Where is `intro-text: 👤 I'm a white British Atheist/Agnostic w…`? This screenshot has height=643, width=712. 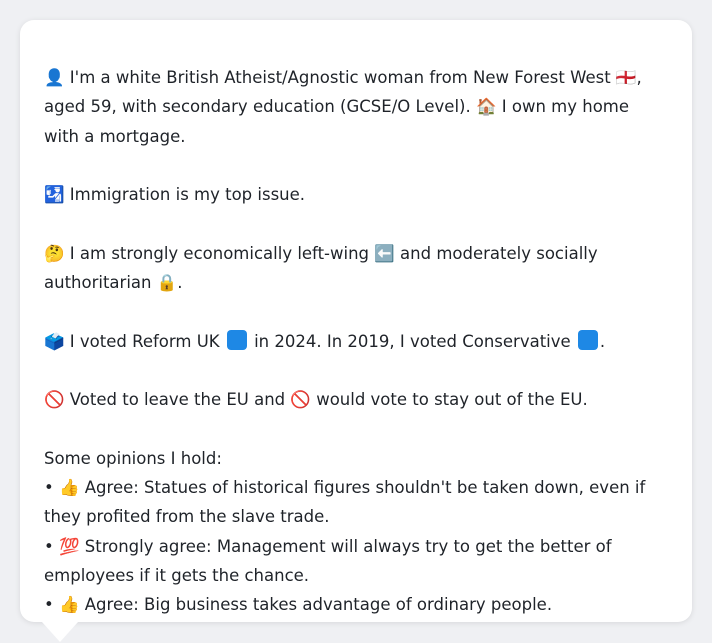 intro-text: 👤 I'm a white British Atheist/Agnostic w… is located at coordinates (343, 107).